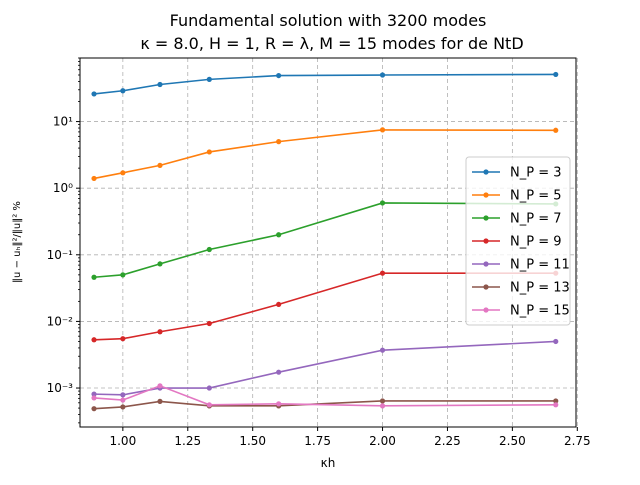 The image size is (640, 485). I want to click on y-tick-label: 10⁻², so click(60, 321).